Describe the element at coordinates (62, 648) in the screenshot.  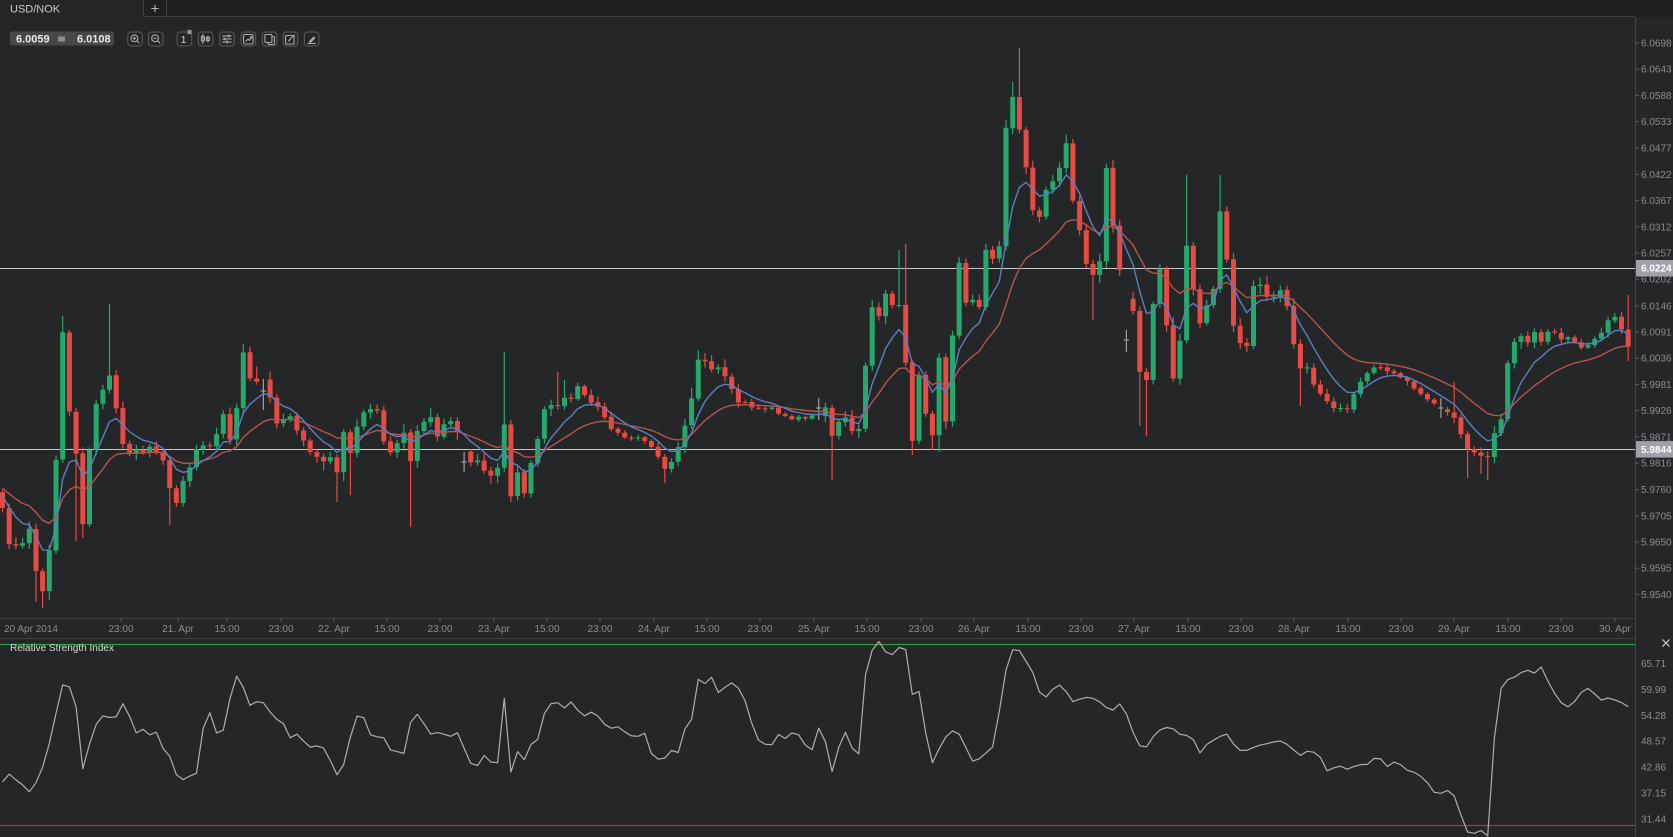
I see `svg-text: Relative Strength Index` at that location.